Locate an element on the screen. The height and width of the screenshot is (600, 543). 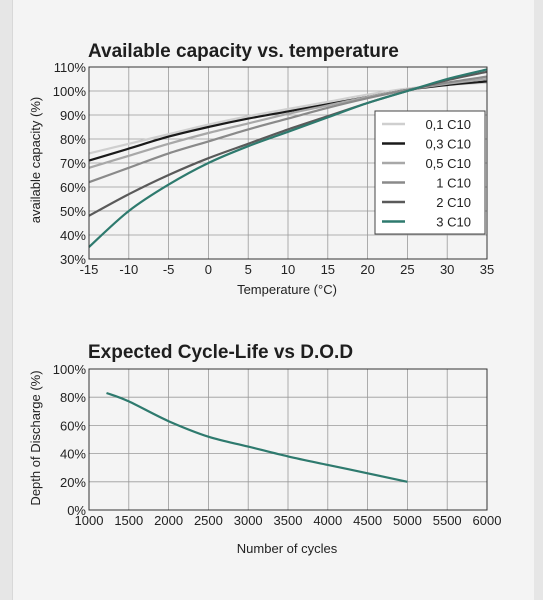
x-tick-label: 30 is located at coordinates (447, 269).